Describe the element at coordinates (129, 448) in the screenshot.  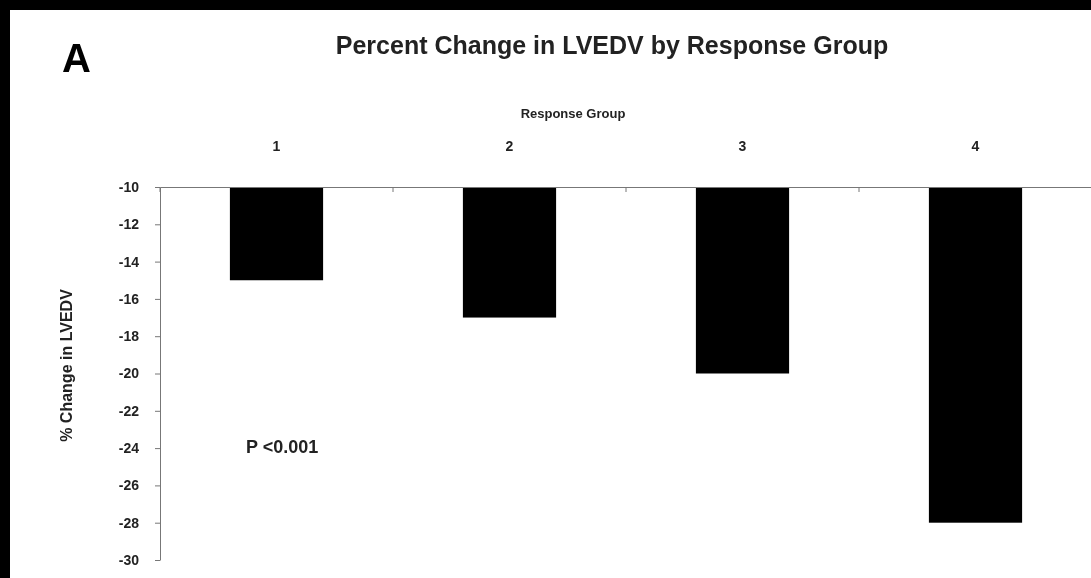
I see `y-tick-label: -24` at that location.